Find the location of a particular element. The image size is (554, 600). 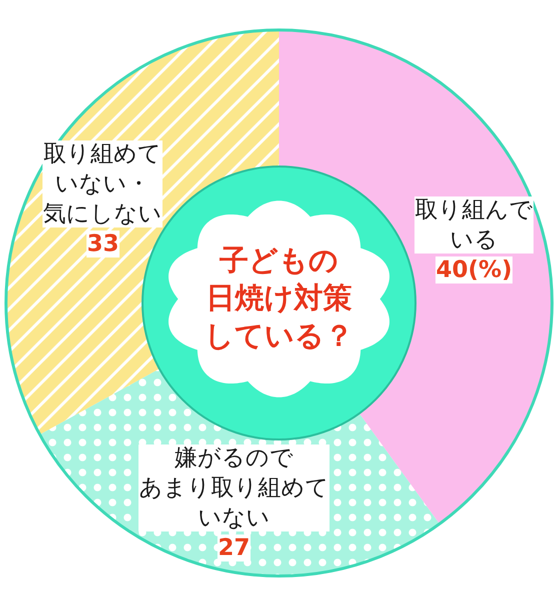

data-label: 27 is located at coordinates (234, 548).